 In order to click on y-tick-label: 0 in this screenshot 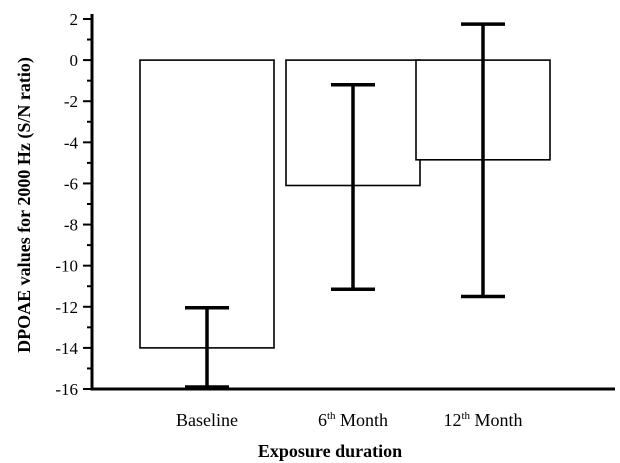, I will do `click(74, 60)`.